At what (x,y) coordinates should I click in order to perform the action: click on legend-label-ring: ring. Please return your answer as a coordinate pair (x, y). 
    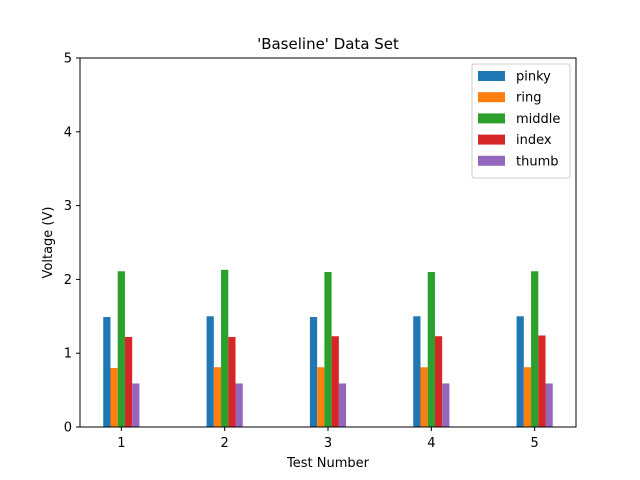
    Looking at the image, I should click on (528, 98).